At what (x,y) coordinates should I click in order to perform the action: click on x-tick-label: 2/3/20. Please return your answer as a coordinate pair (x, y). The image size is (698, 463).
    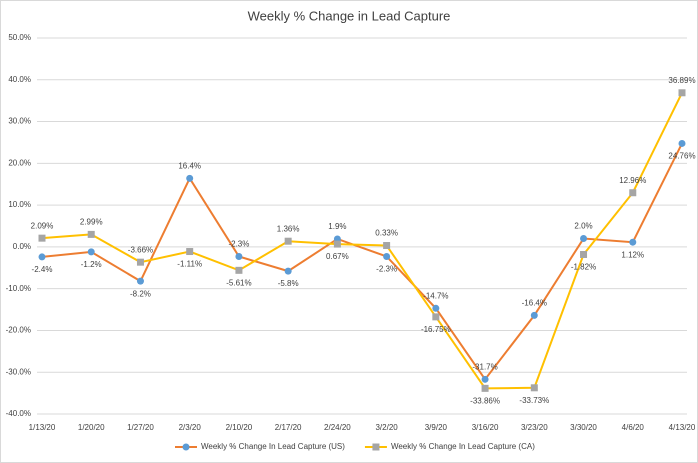
    Looking at the image, I should click on (190, 427).